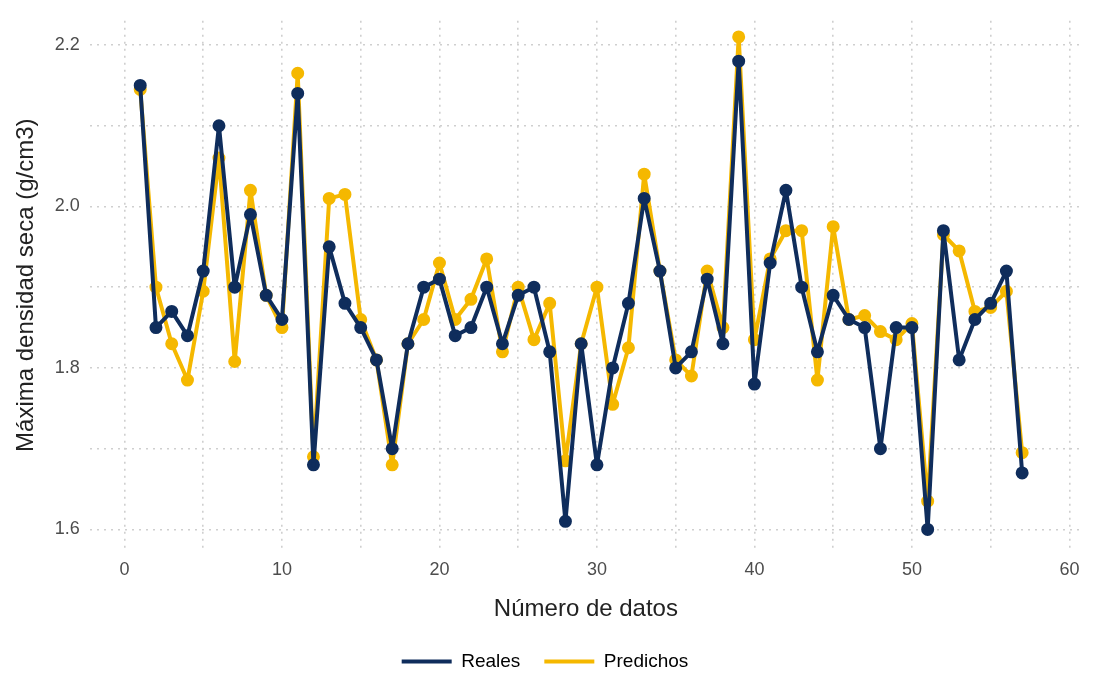 This screenshot has width=1100, height=691. What do you see at coordinates (491, 660) in the screenshot?
I see `legend-label: Reales` at bounding box center [491, 660].